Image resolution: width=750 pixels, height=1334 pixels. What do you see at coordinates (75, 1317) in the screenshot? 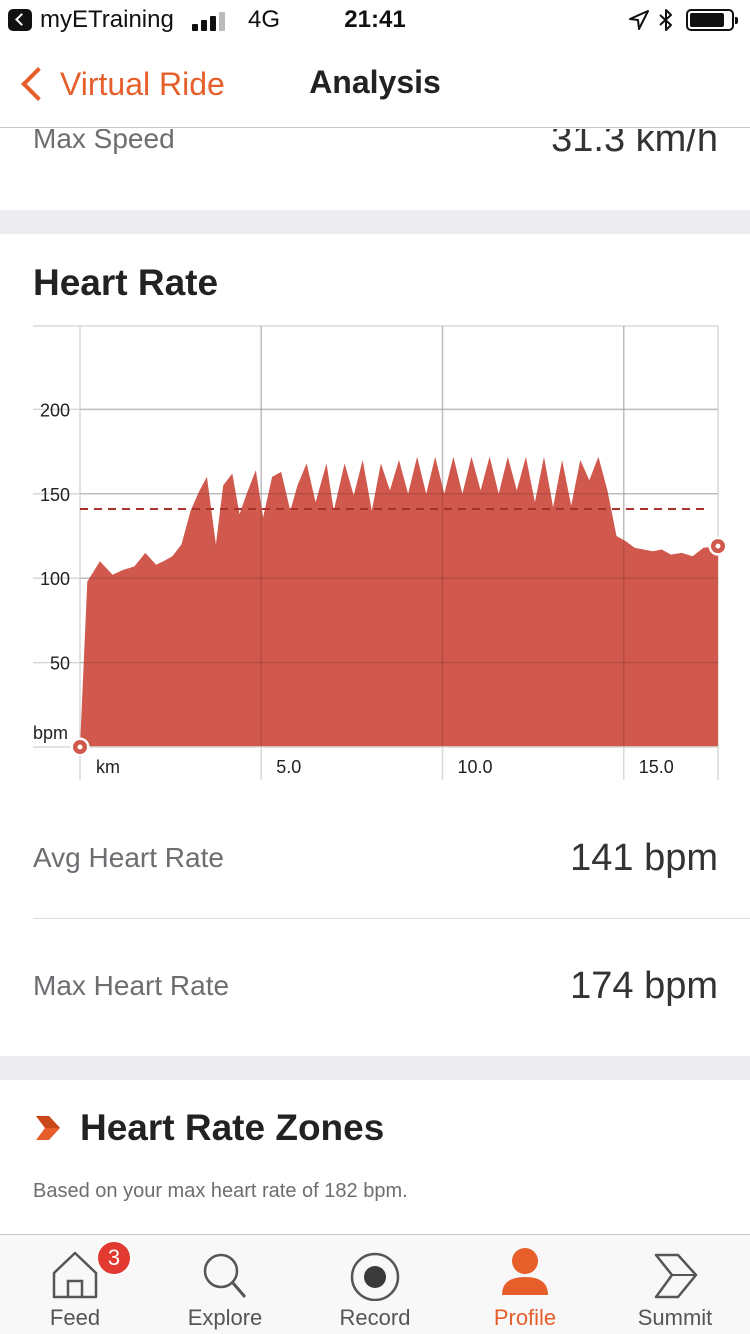
I see `tab-label: Feed` at bounding box center [75, 1317].